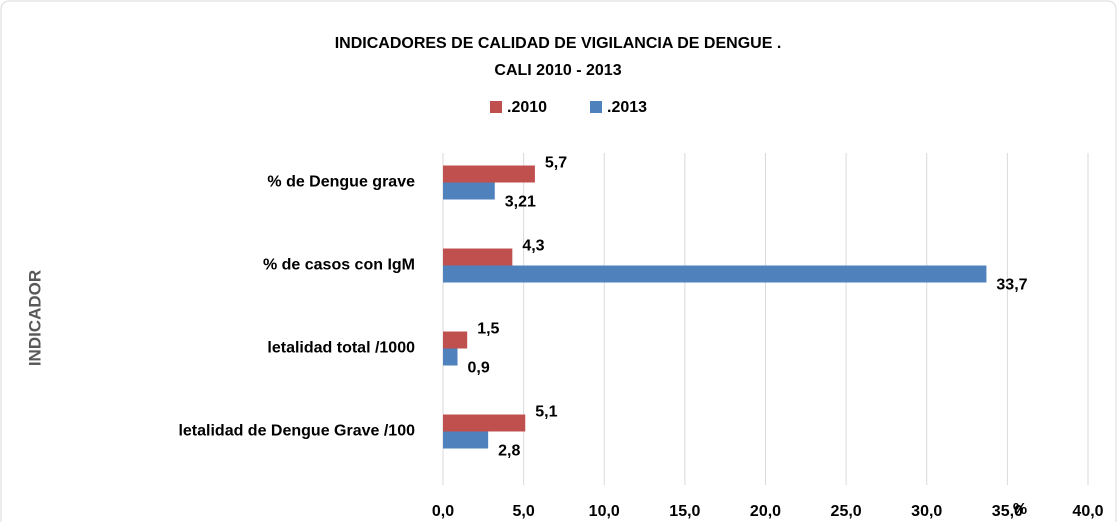 The image size is (1117, 527). What do you see at coordinates (533, 246) in the screenshot?
I see `data-label: 4,3` at bounding box center [533, 246].